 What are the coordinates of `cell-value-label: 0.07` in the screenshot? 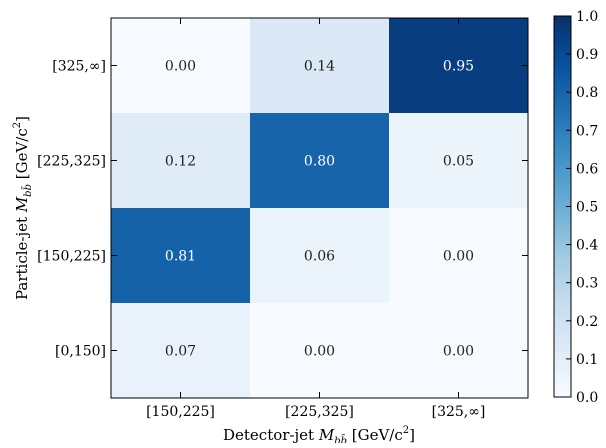 It's located at (180, 352).